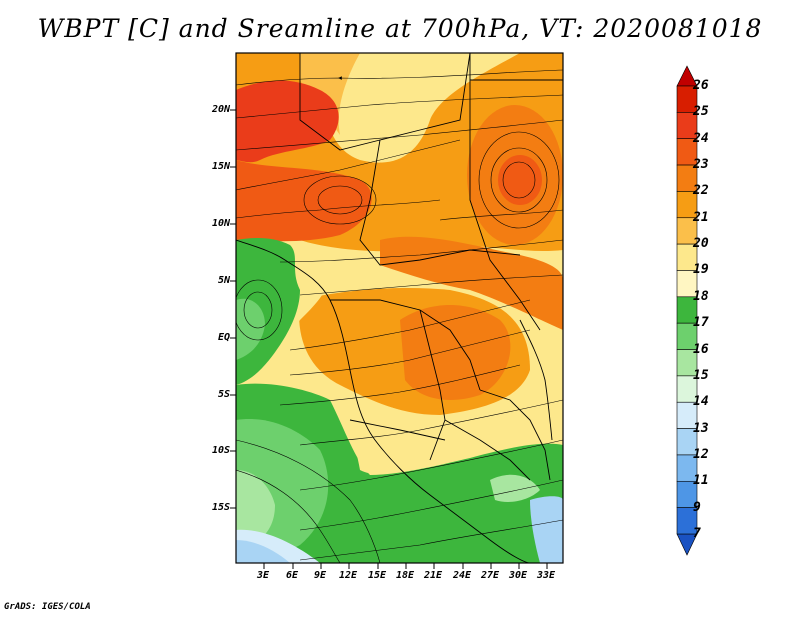 This screenshot has width=800, height=618. I want to click on colorbar-label: 25, so click(701, 112).